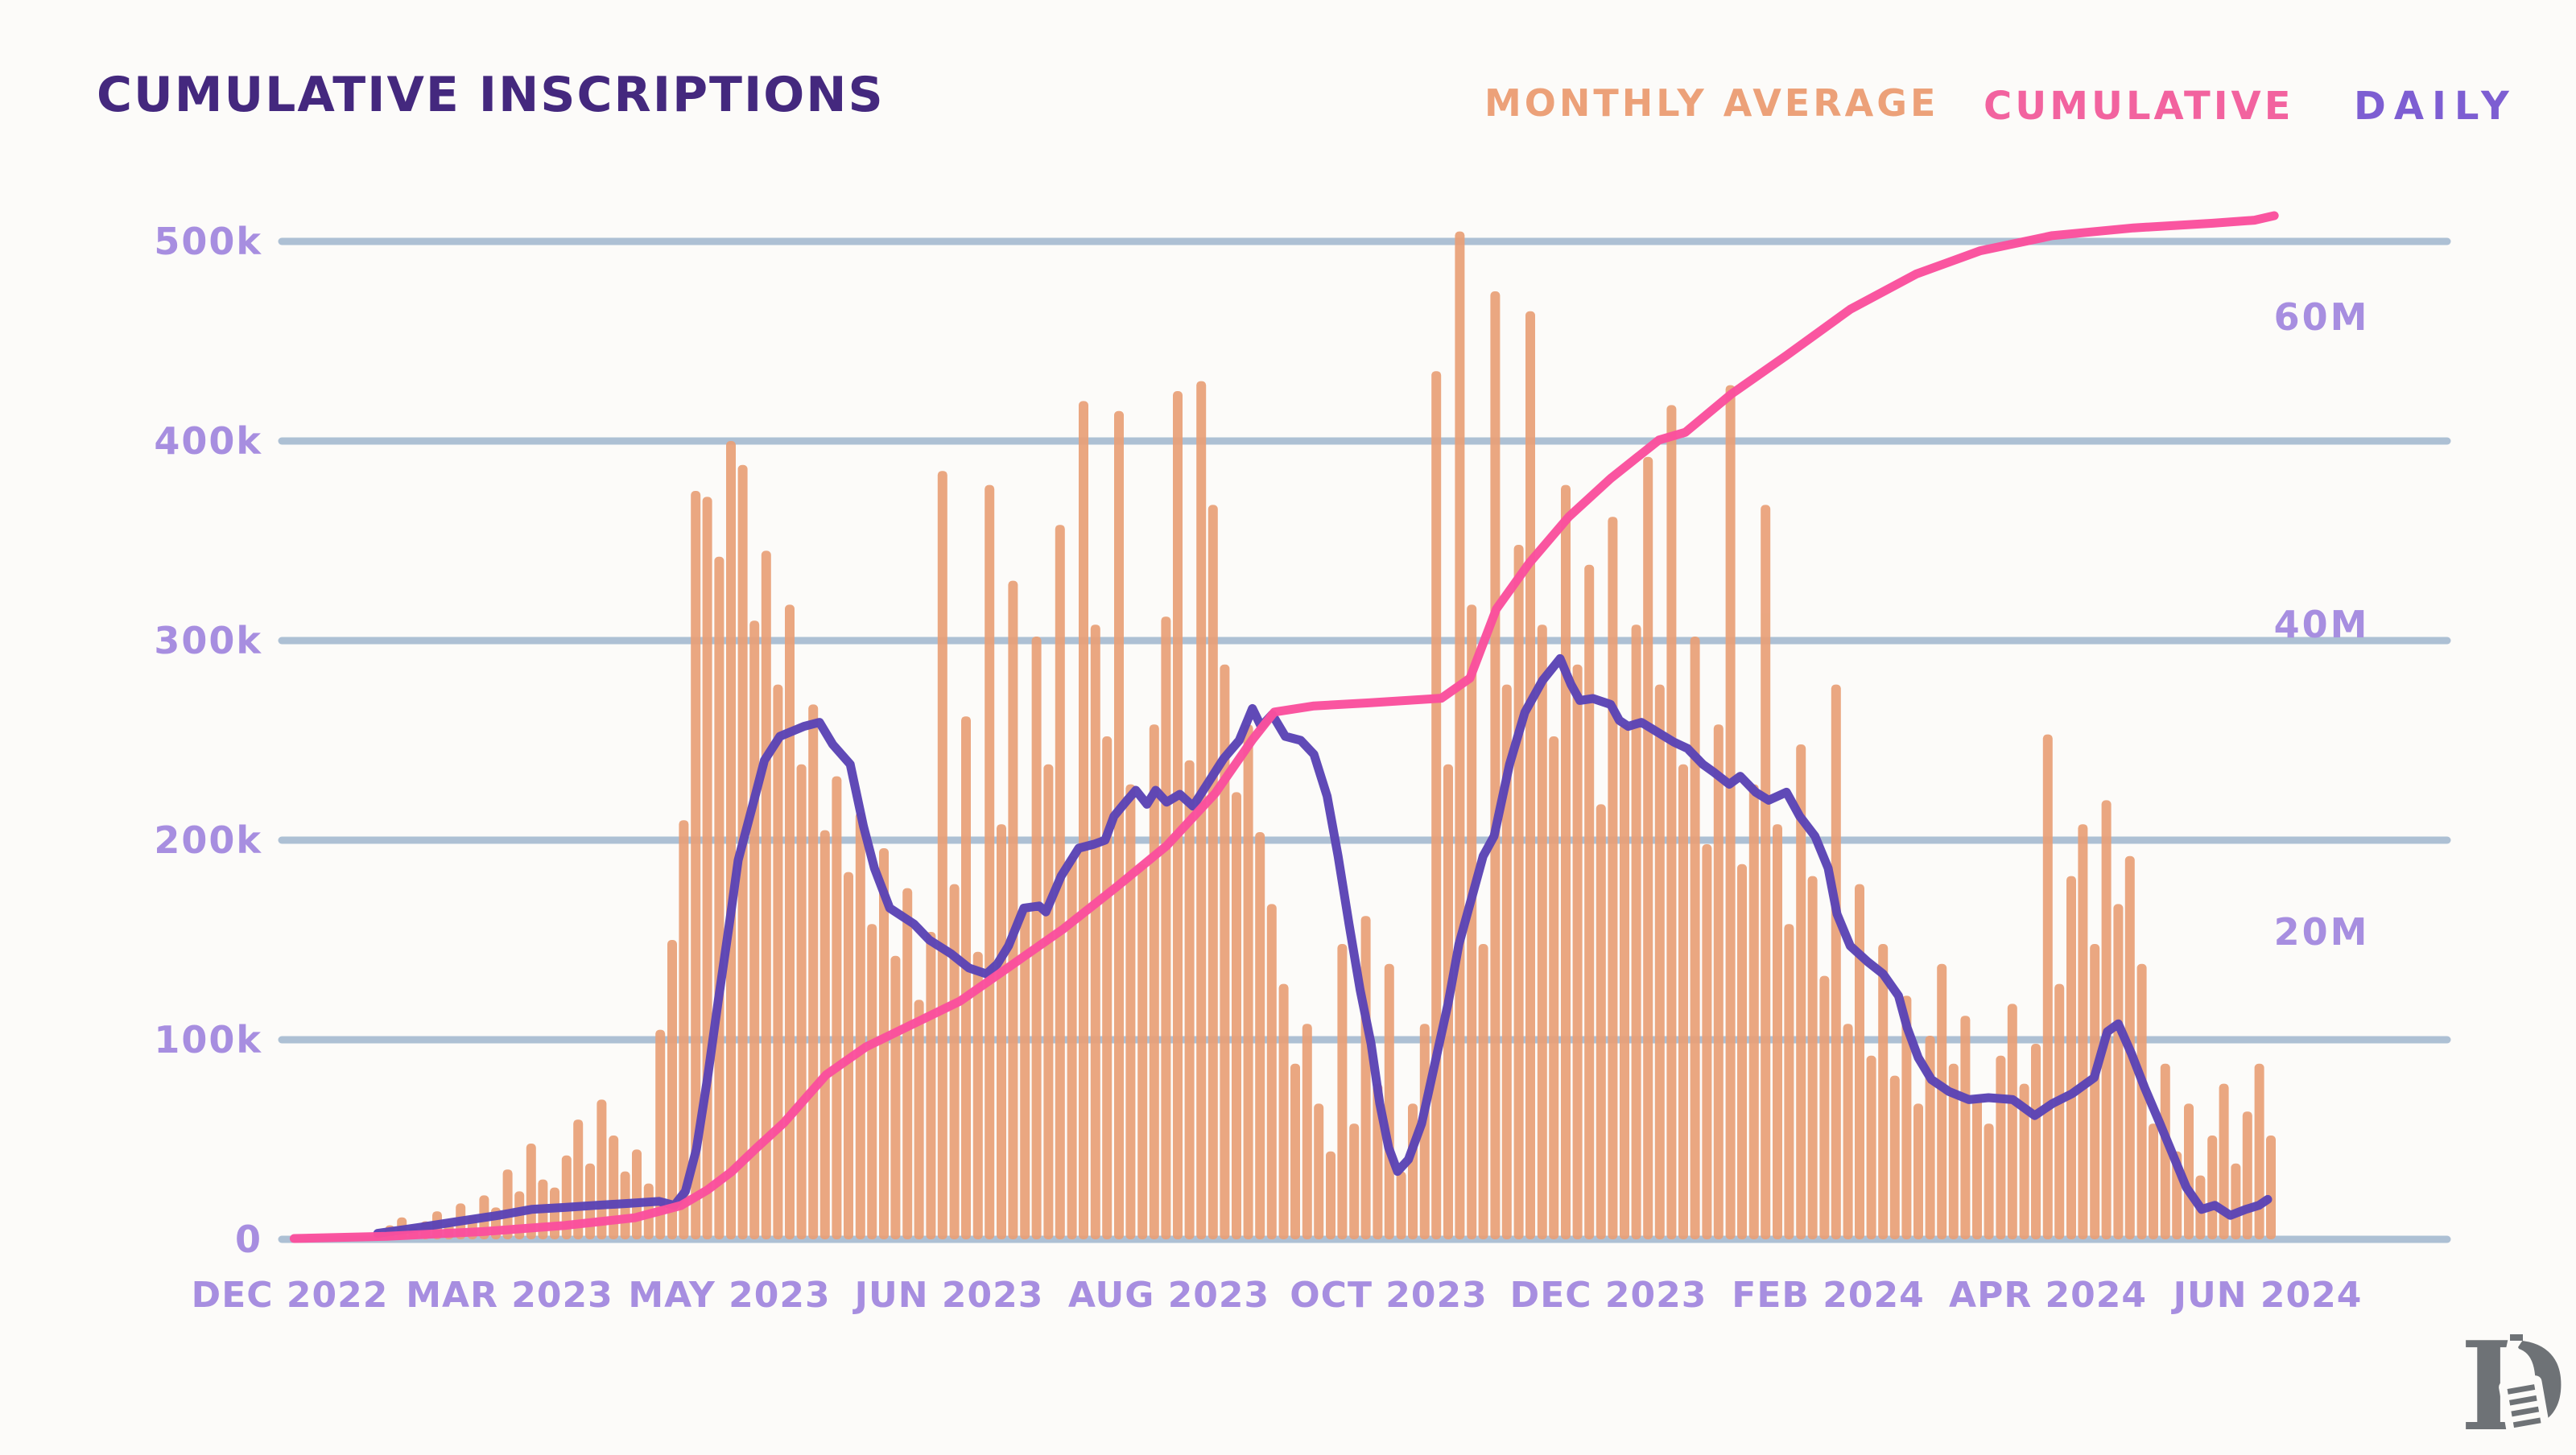  What do you see at coordinates (509, 1295) in the screenshot?
I see `x-axis-label: MAR 2023` at bounding box center [509, 1295].